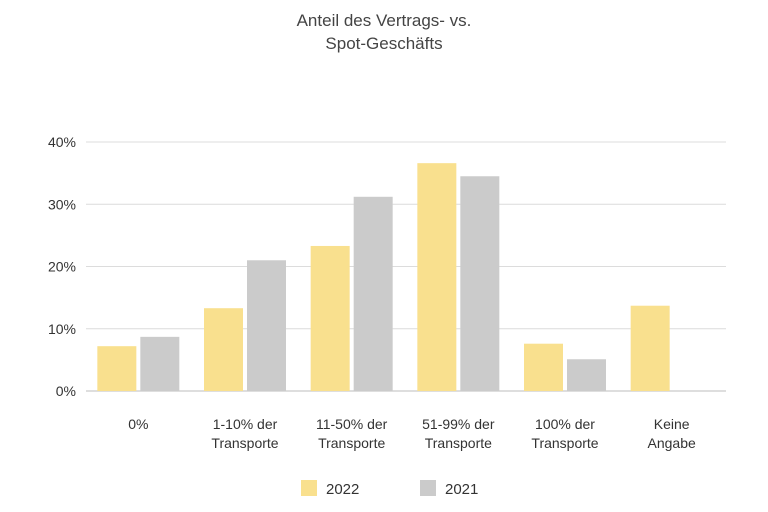  What do you see at coordinates (428, 488) in the screenshot?
I see `legend-swatch-2021` at bounding box center [428, 488].